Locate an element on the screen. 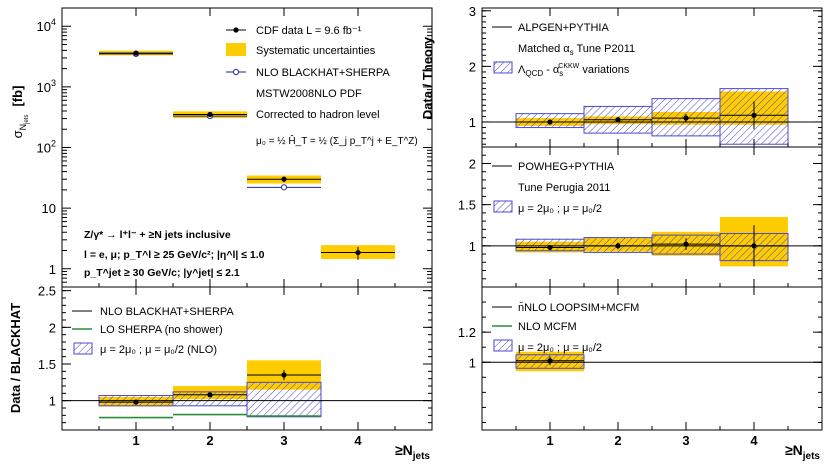 The image size is (830, 468). legend-syst-swatch is located at coordinates (236, 49).